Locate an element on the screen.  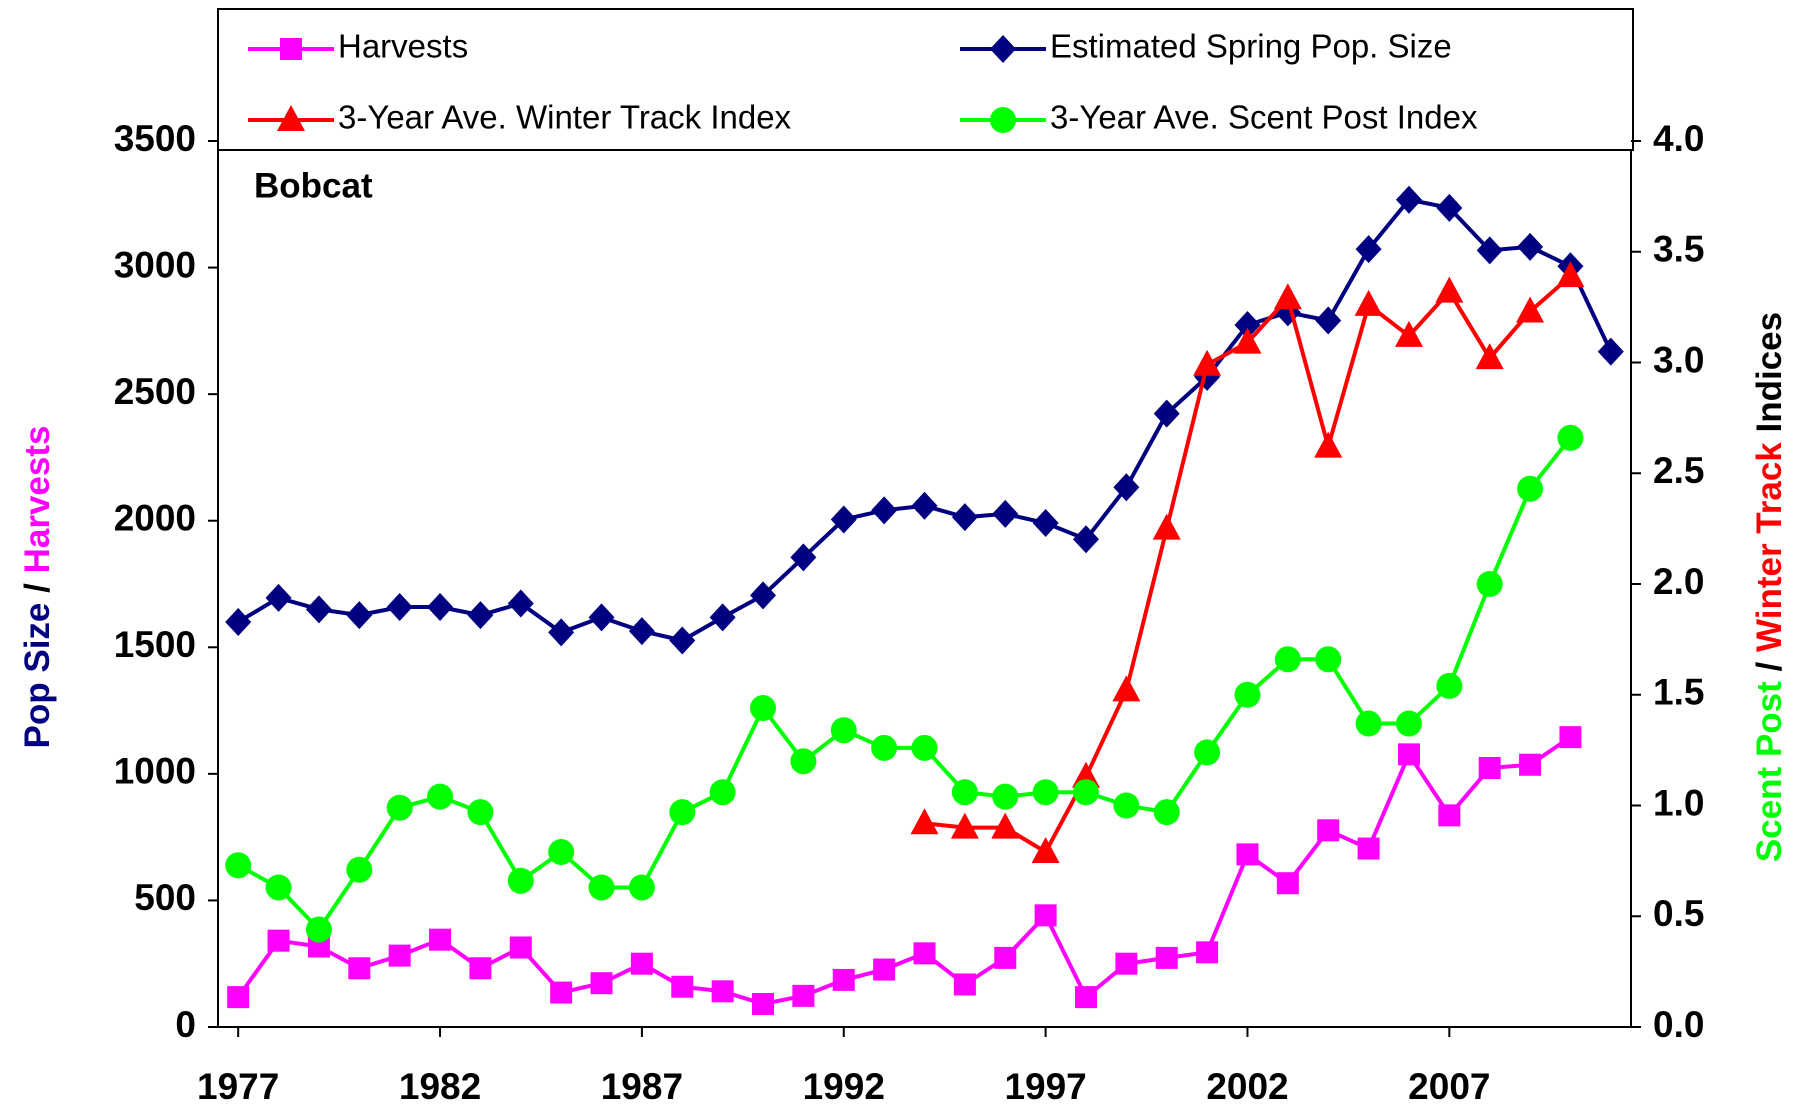
y-tick-label: 2000 is located at coordinates (155, 517).